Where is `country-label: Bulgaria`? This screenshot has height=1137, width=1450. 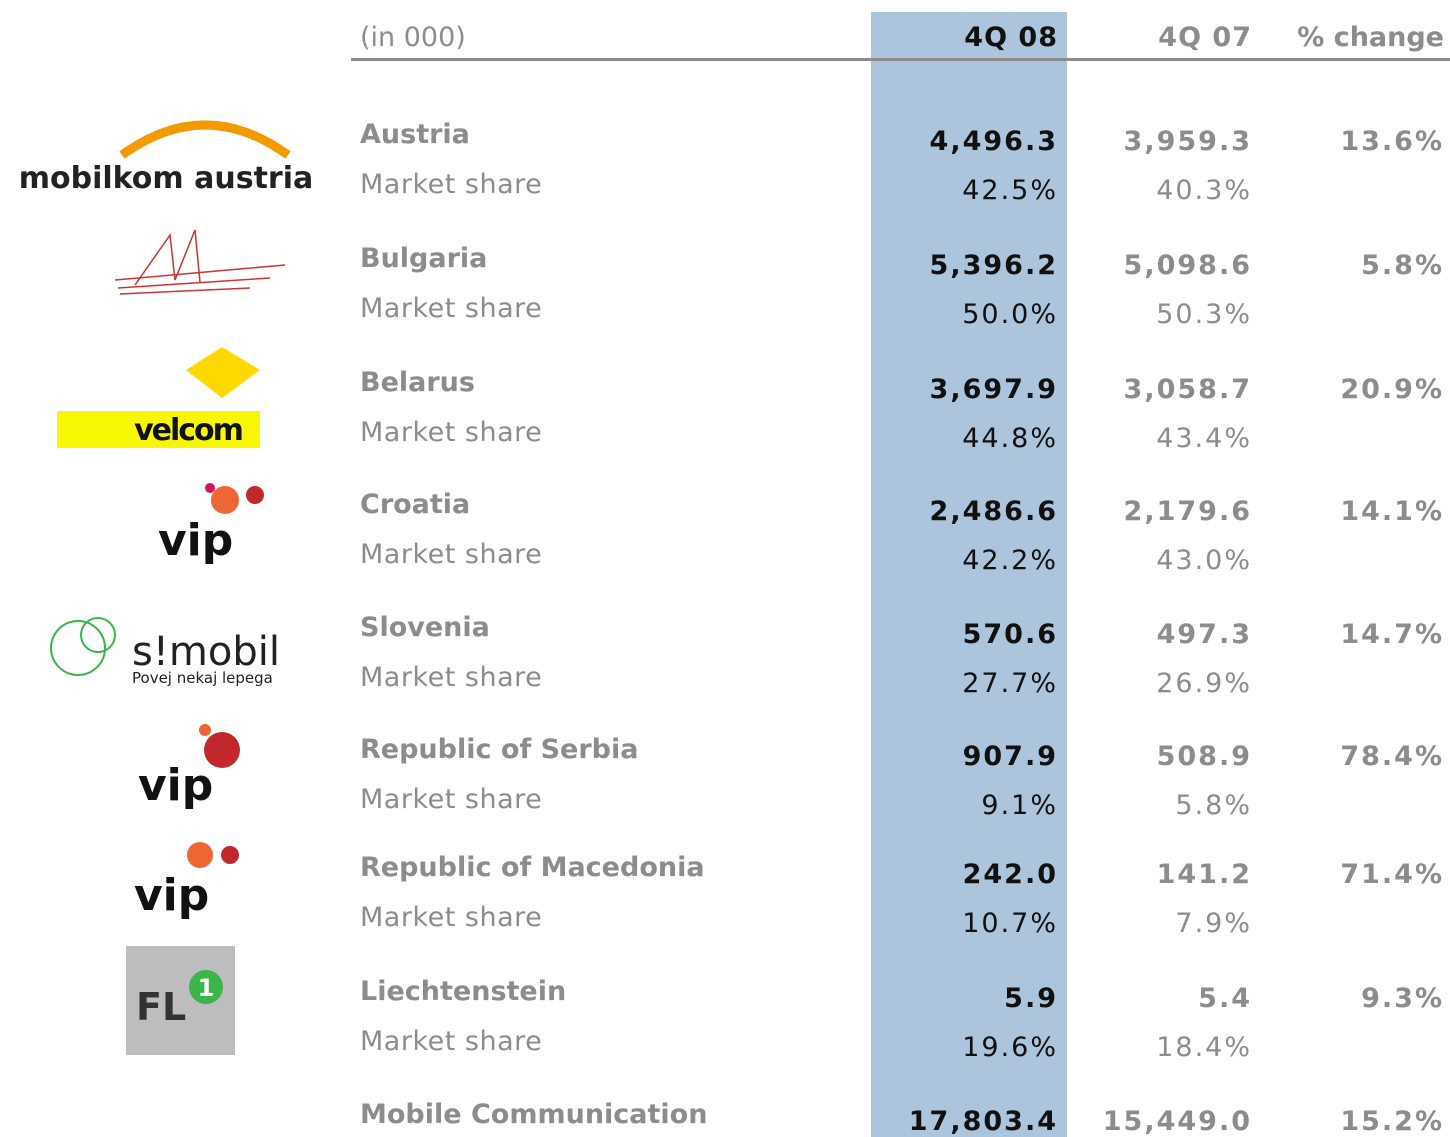 country-label: Bulgaria is located at coordinates (424, 258).